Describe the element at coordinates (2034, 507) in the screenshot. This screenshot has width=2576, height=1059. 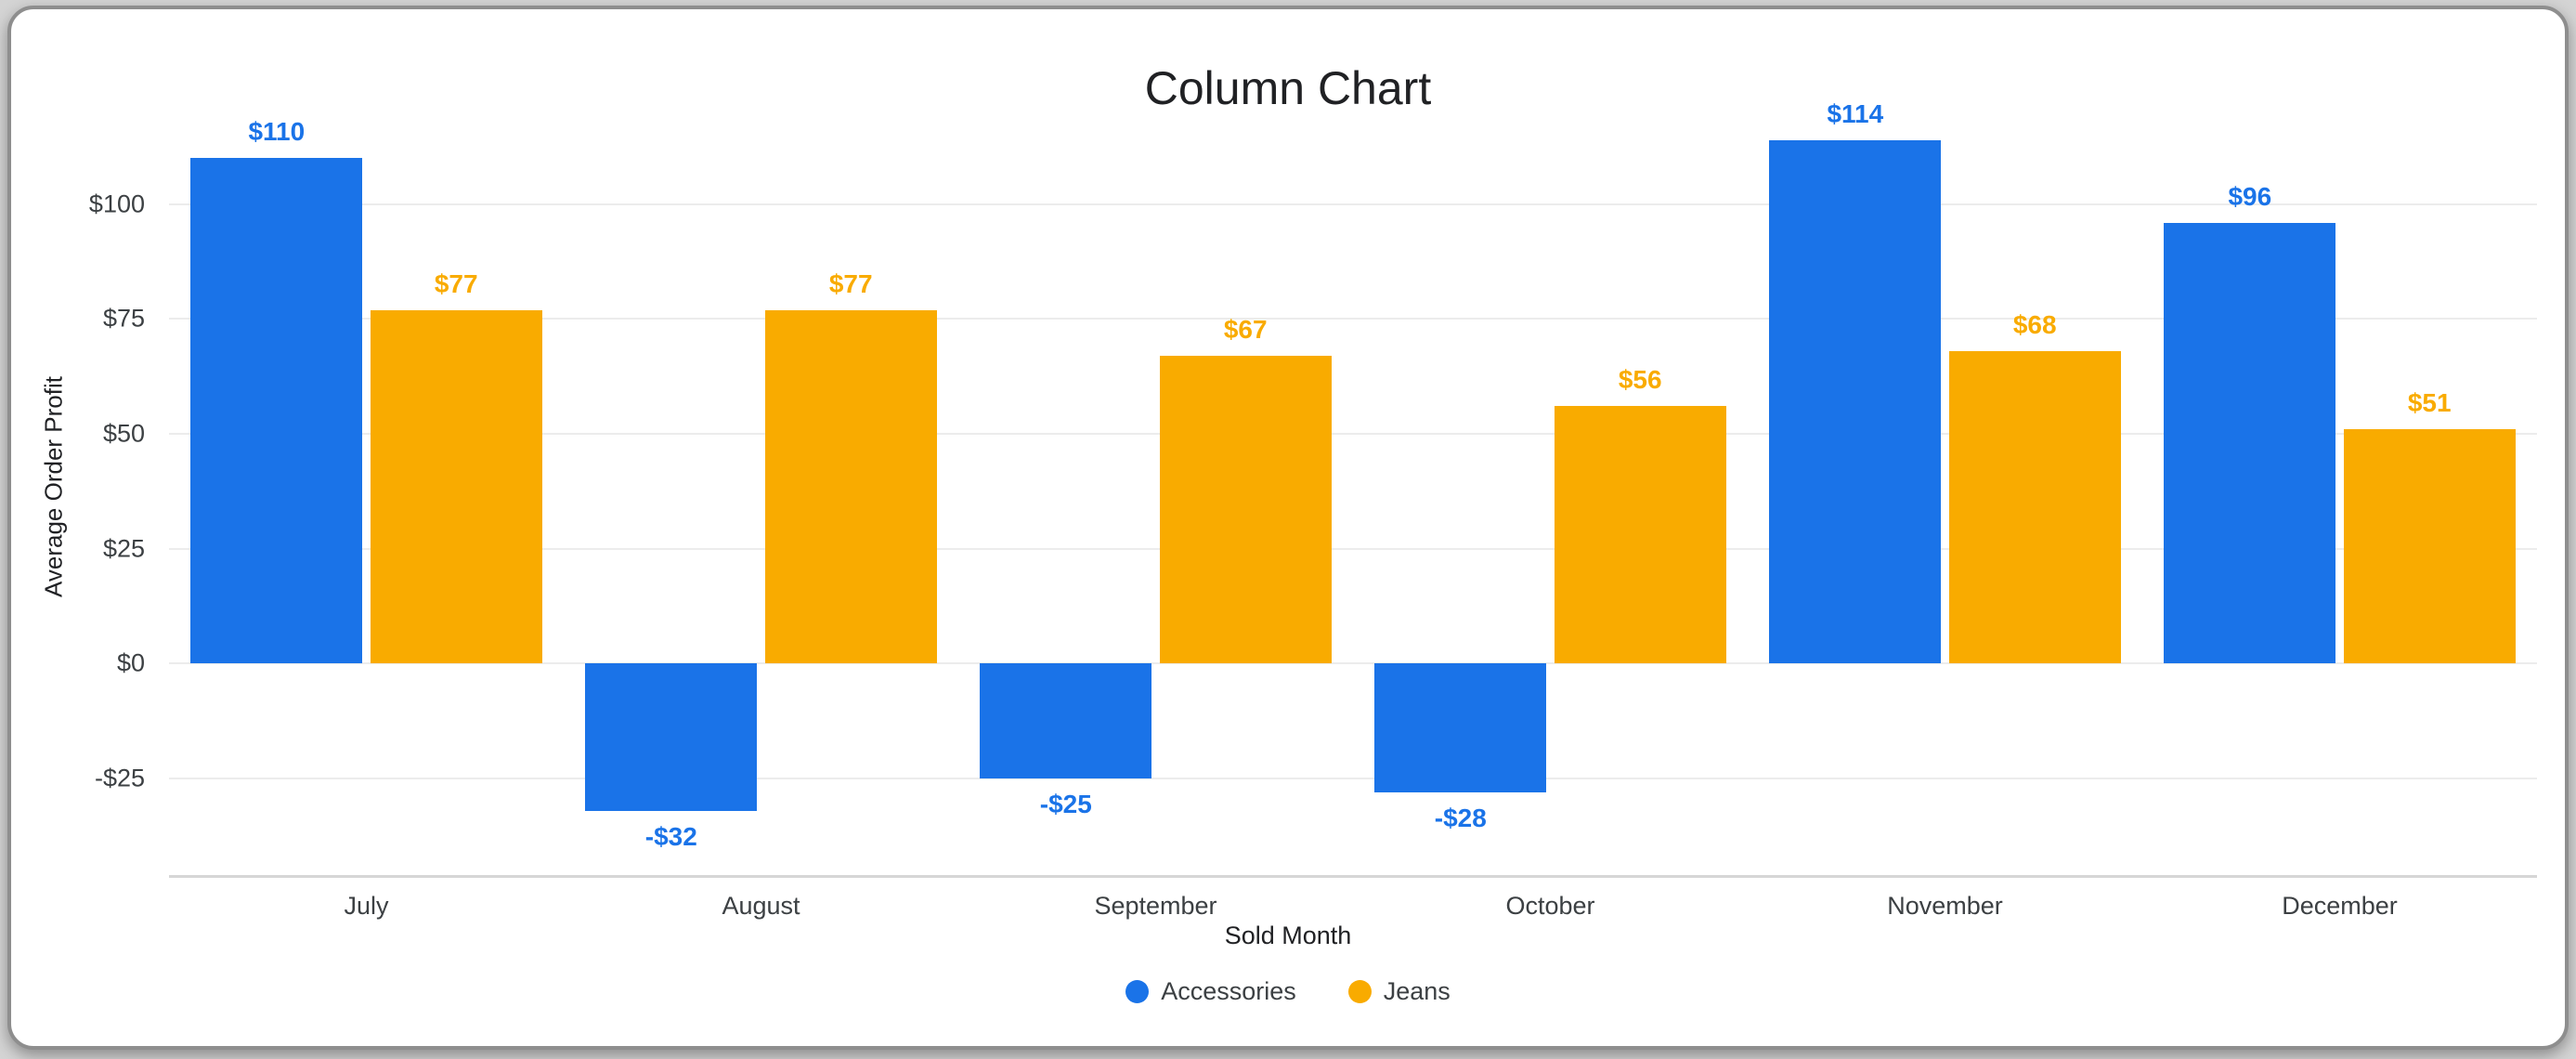
I see `bar-jeans-november` at that location.